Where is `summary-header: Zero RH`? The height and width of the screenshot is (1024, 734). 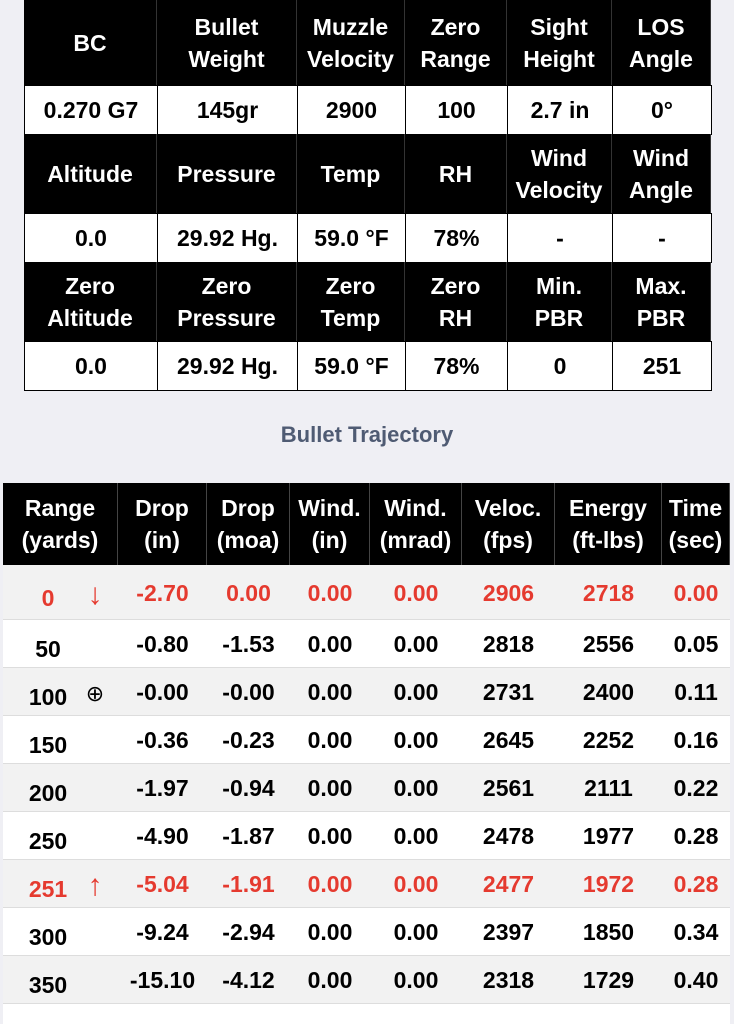 summary-header: Zero RH is located at coordinates (456, 301).